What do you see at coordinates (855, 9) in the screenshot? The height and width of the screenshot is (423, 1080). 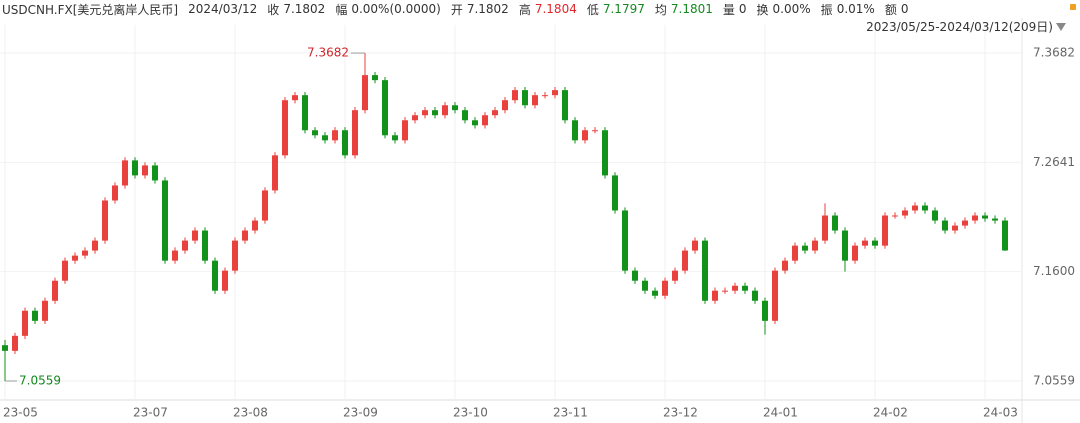 I see `field-value: 0.01%` at bounding box center [855, 9].